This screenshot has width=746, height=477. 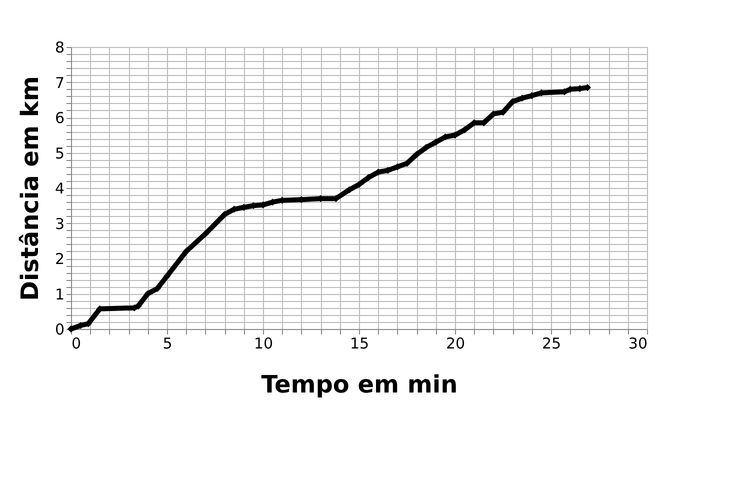 What do you see at coordinates (59, 329) in the screenshot?
I see `y-tick-label: 0` at bounding box center [59, 329].